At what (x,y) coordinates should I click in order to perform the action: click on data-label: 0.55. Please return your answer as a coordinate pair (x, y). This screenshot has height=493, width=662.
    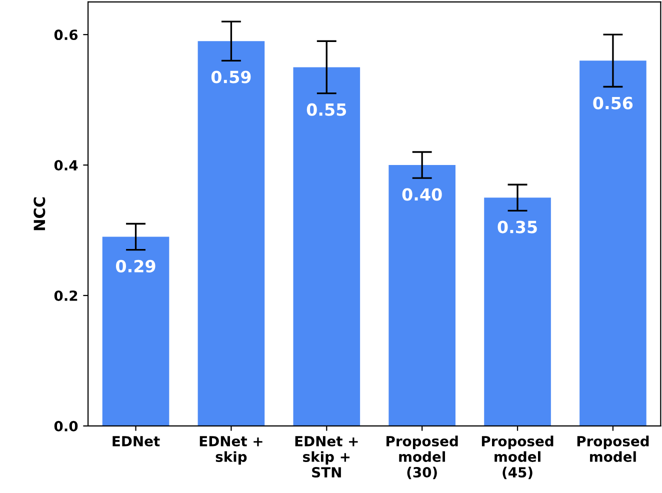
    Looking at the image, I should click on (326, 109).